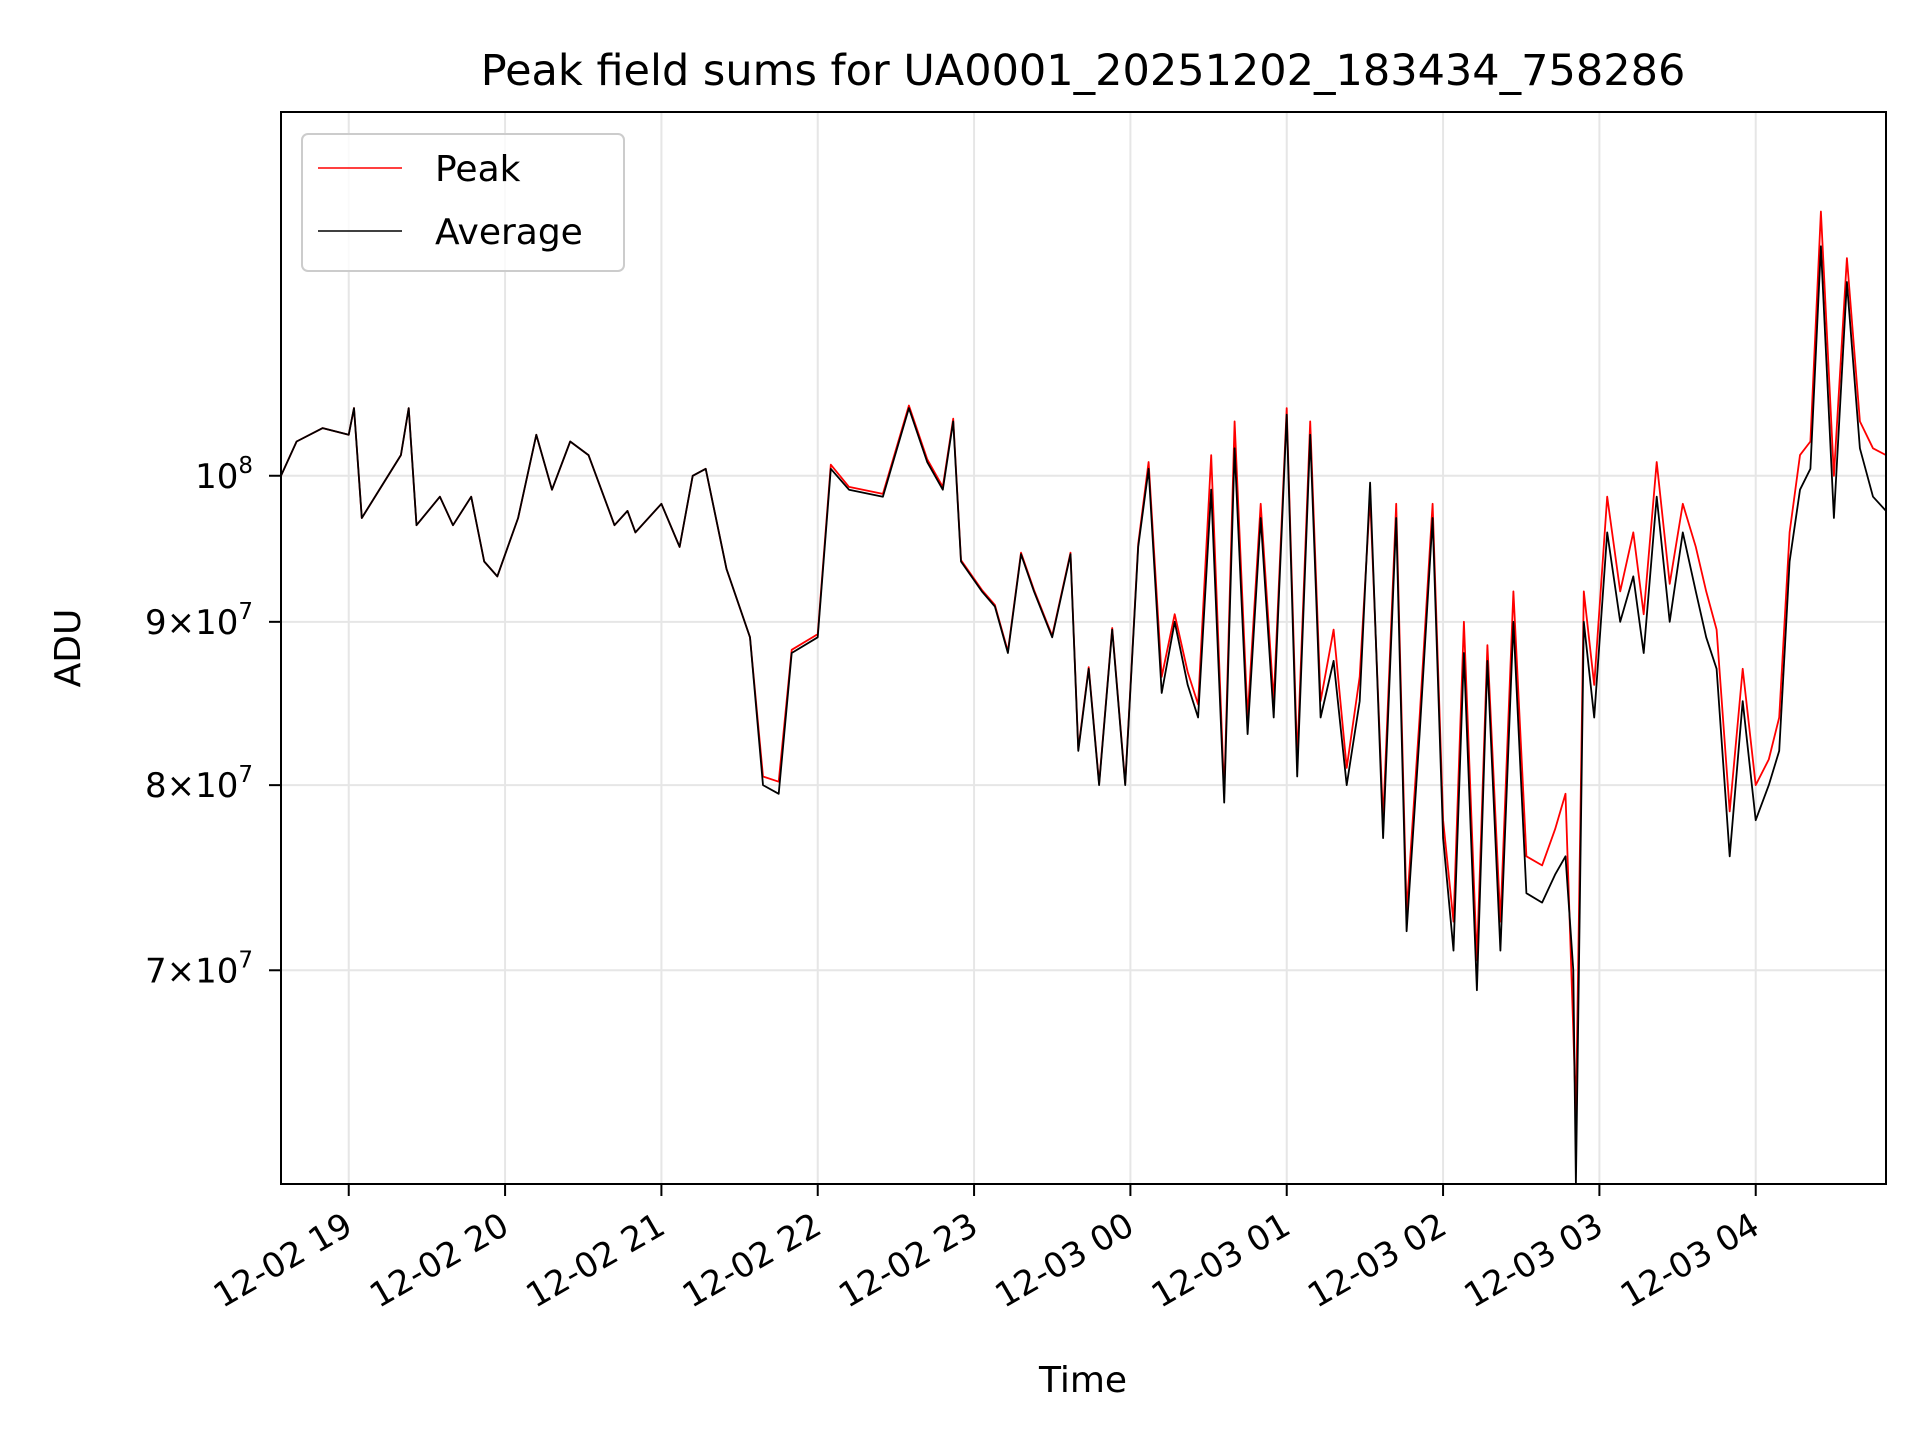 This screenshot has height=1440, width=1920. I want to click on legend-label-average: Average, so click(509, 232).